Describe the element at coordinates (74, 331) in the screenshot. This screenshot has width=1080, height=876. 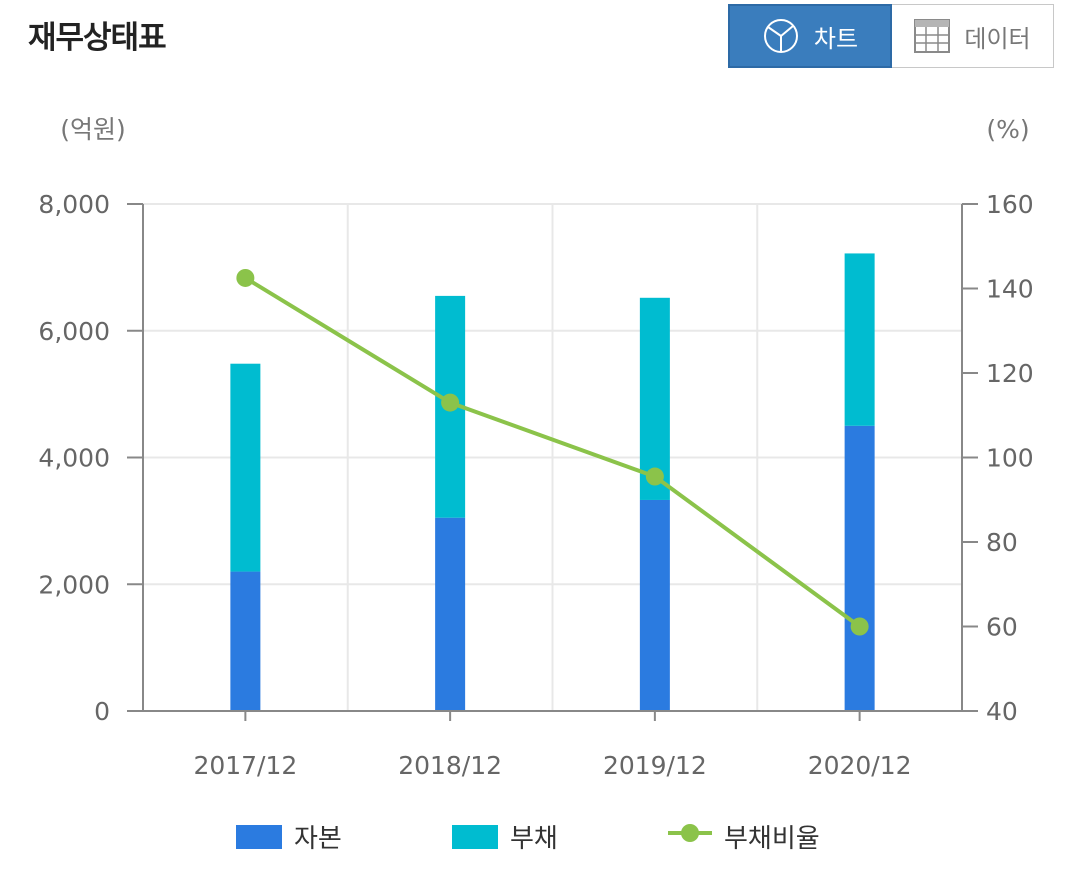
I see `y-left-tick-label: 6,000` at that location.